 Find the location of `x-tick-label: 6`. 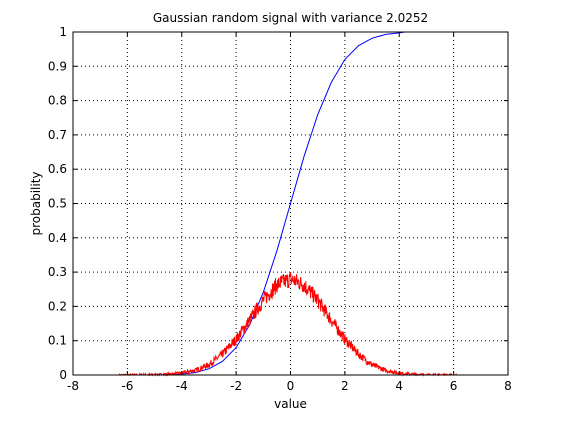

x-tick-label: 6 is located at coordinates (454, 386).